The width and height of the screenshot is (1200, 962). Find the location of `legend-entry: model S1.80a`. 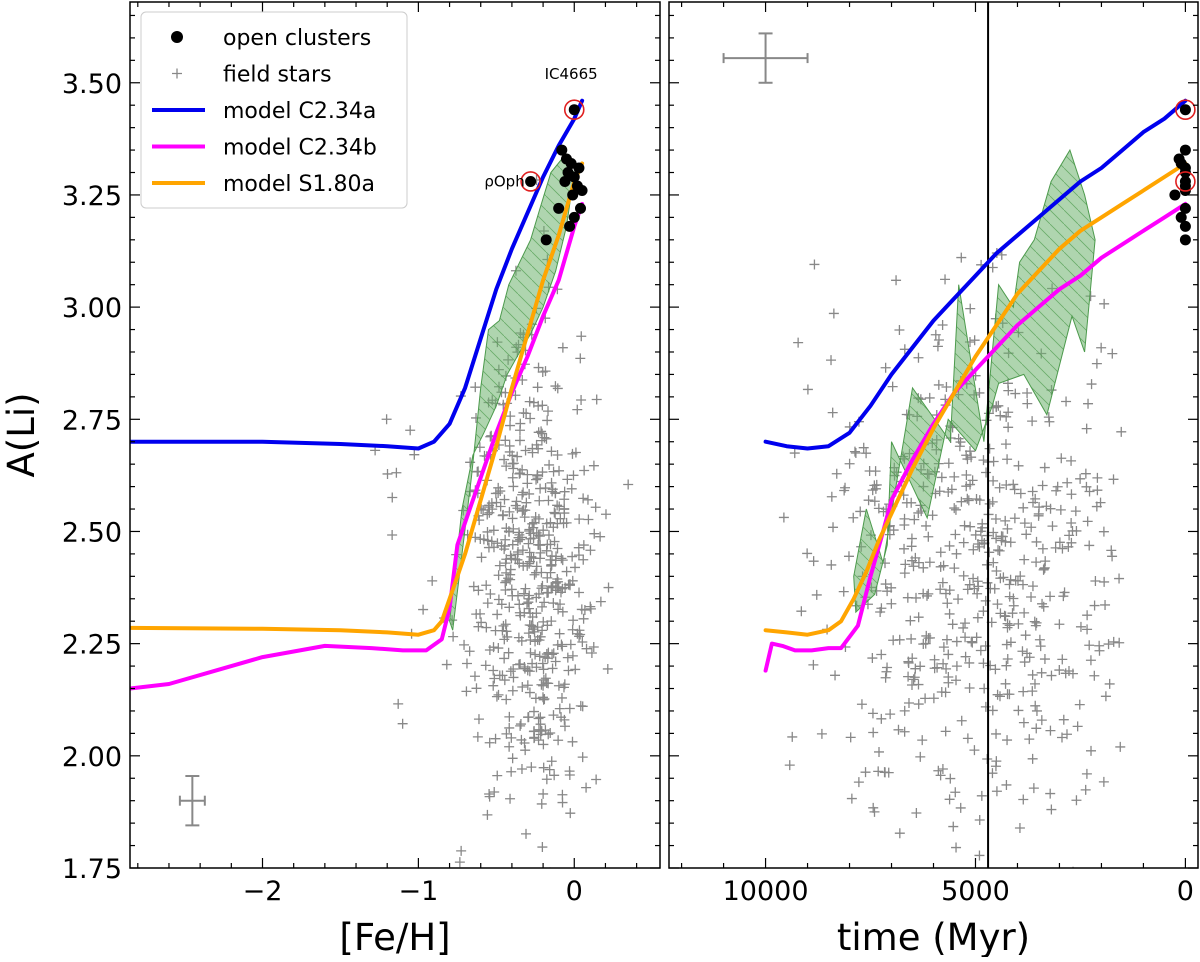

legend-entry: model S1.80a is located at coordinates (263, 184).